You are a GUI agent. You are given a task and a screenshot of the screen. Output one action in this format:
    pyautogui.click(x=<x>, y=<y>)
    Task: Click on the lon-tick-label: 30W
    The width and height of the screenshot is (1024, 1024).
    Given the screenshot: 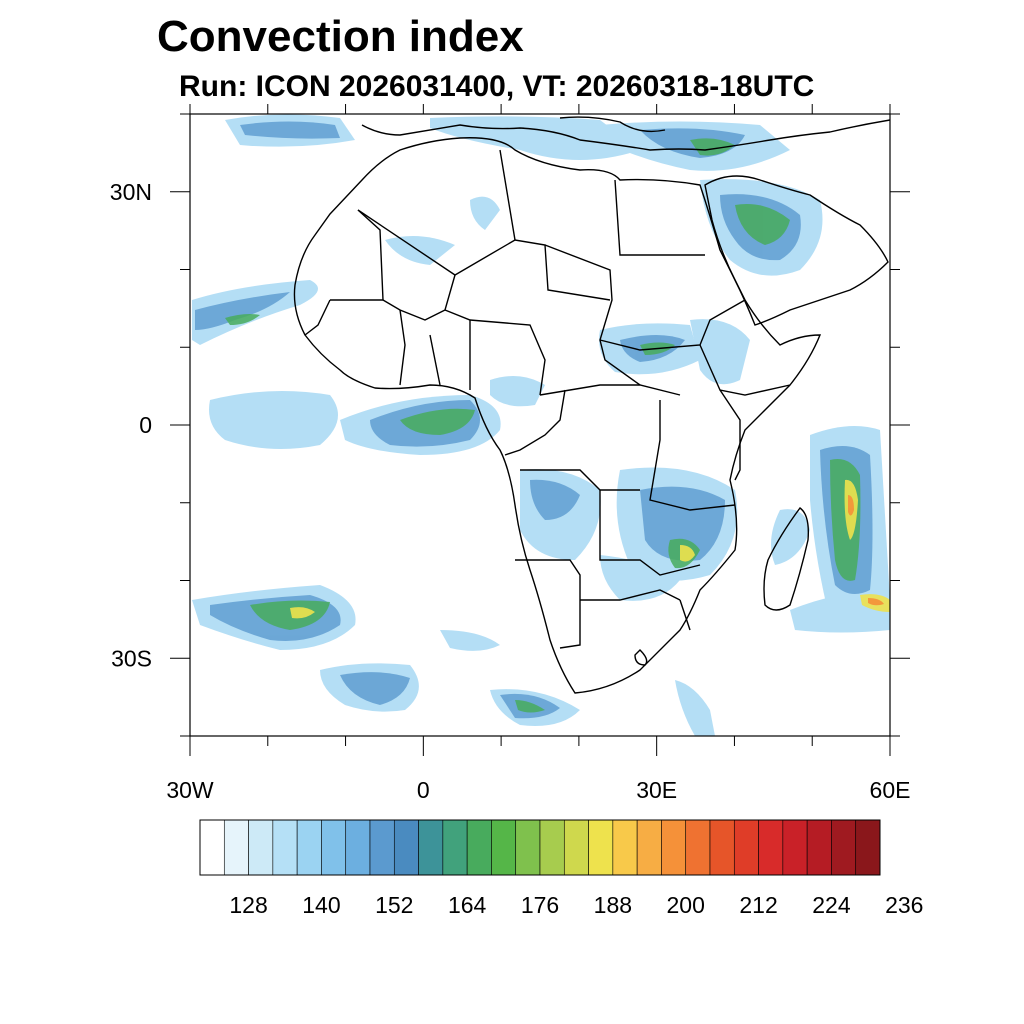 What is the action you would take?
    pyautogui.click(x=190, y=790)
    